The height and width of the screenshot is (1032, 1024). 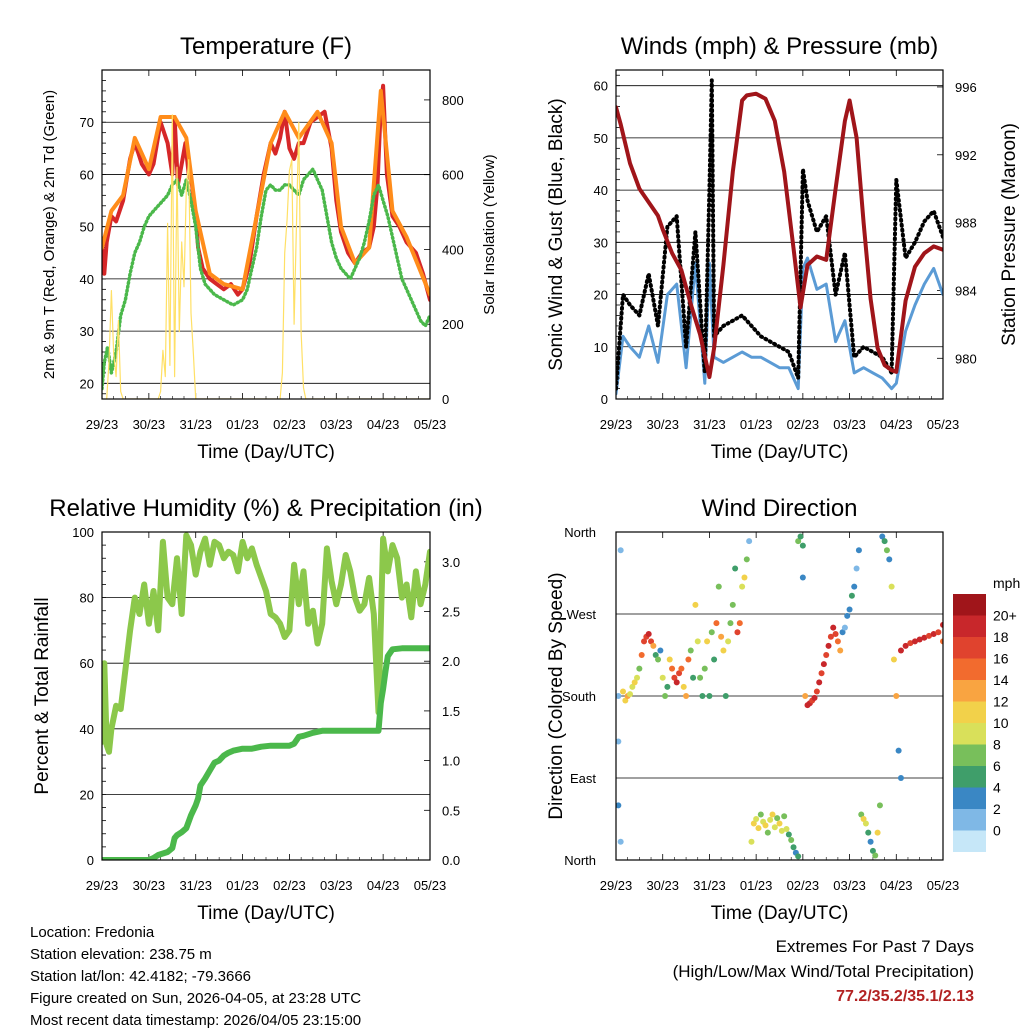 What do you see at coordinates (92, 932) in the screenshot?
I see `station-location: Location: Fredonia` at bounding box center [92, 932].